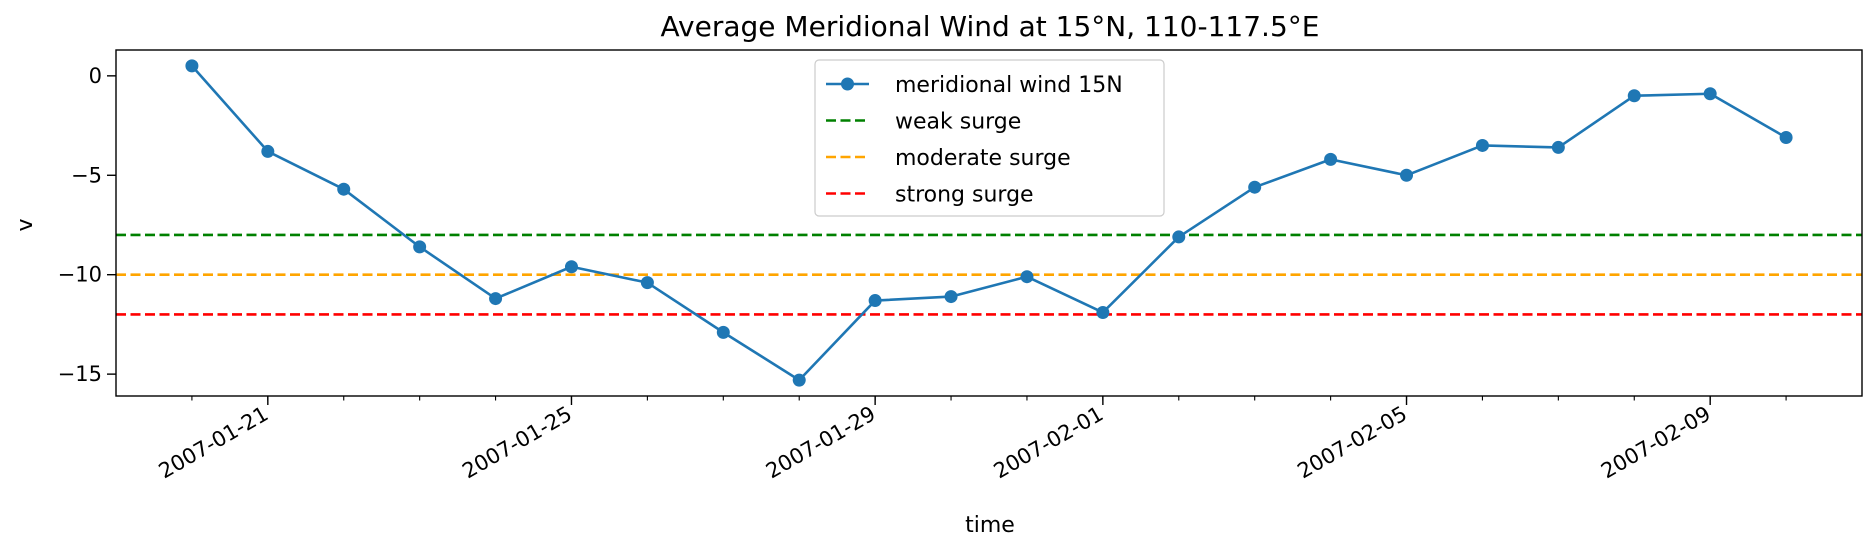  I want to click on x-tick-label: 2007-01-21, so click(214, 443).